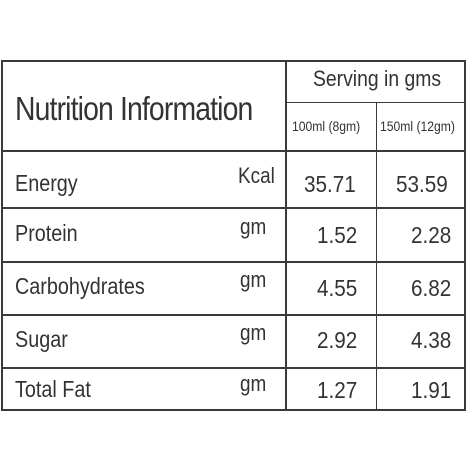 Image resolution: width=469 pixels, height=469 pixels. I want to click on row-name-energy: Energy, so click(46, 183).